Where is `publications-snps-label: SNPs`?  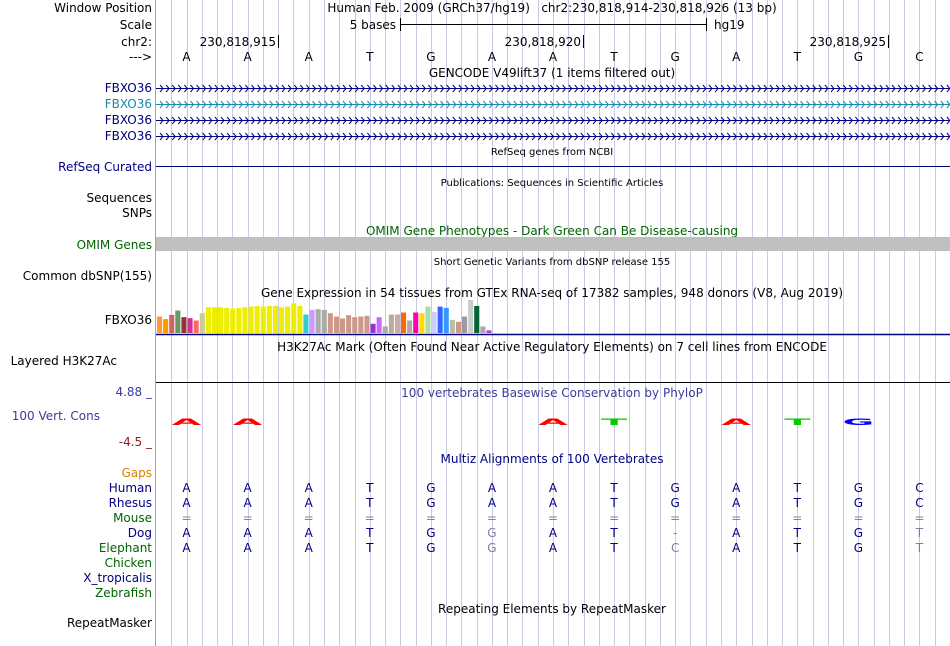 publications-snps-label: SNPs is located at coordinates (137, 213).